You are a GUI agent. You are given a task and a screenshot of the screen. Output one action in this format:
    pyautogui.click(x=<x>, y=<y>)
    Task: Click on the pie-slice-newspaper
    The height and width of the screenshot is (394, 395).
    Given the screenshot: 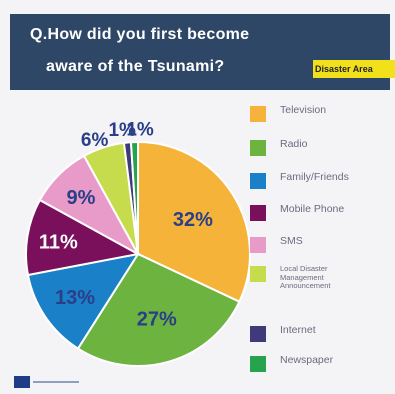 What is the action you would take?
    pyautogui.click(x=134, y=197)
    